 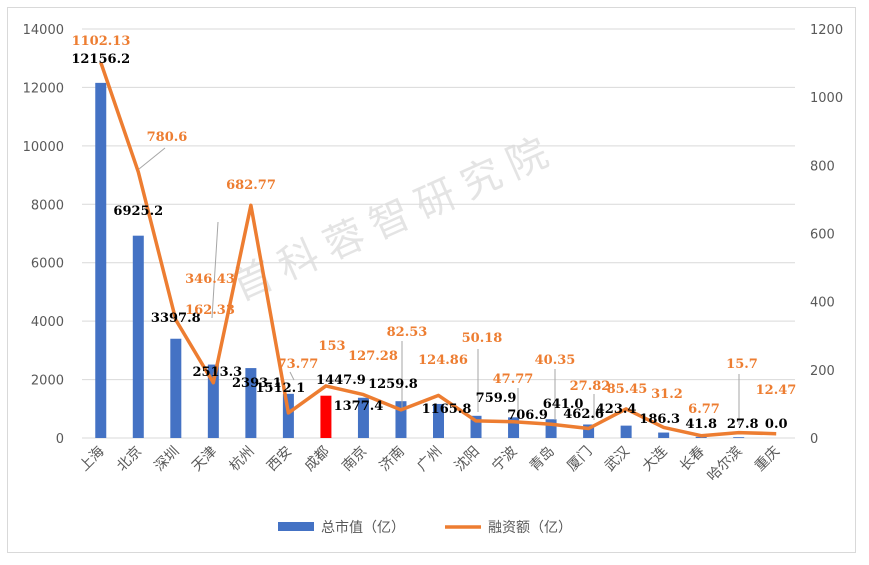 I want to click on bar-大连, so click(x=664, y=435).